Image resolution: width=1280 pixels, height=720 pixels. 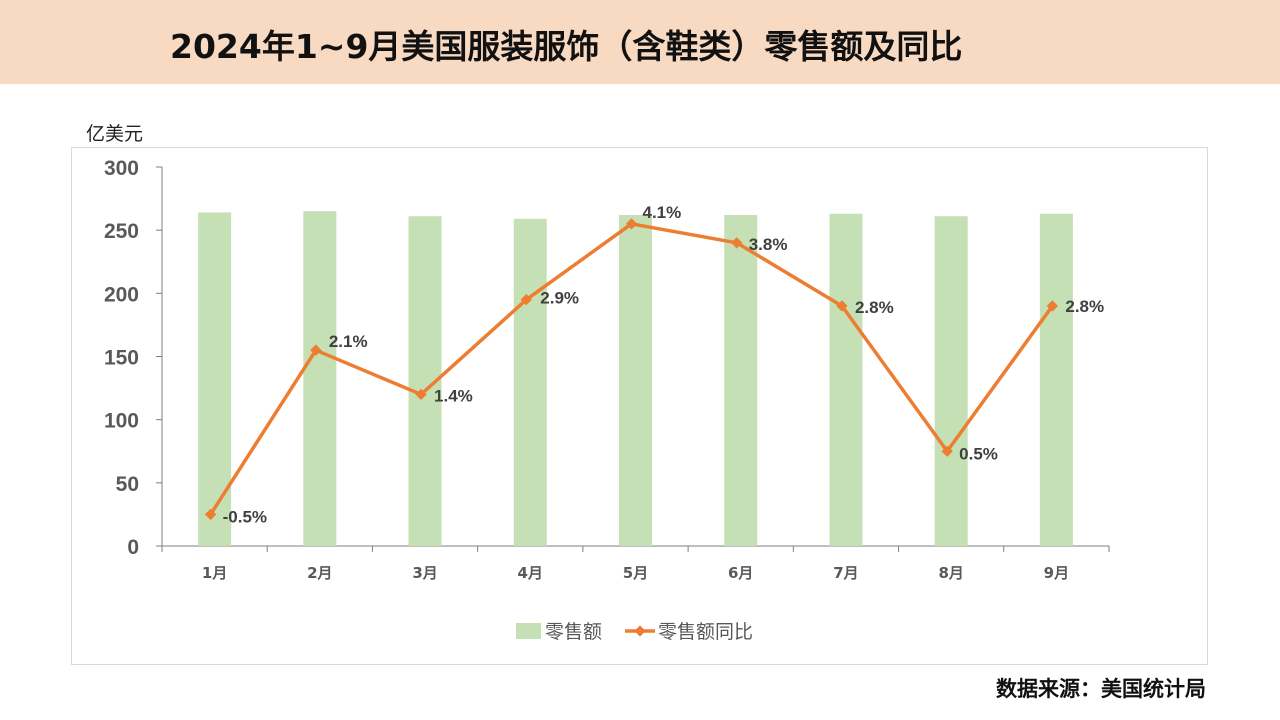 I want to click on x-tick-label: 6月, so click(x=740, y=573).